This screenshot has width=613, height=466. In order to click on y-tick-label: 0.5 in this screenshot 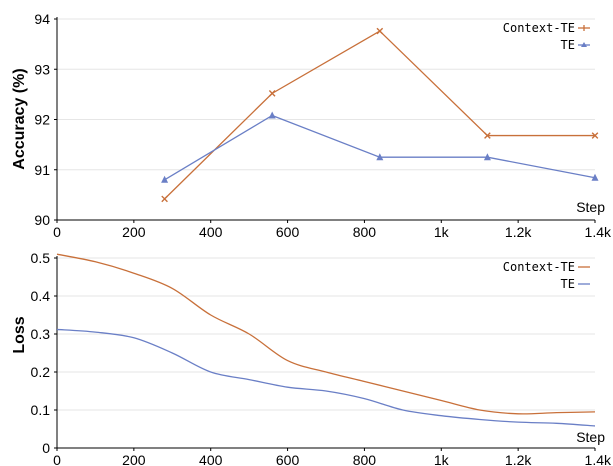, I will do `click(41, 258)`.